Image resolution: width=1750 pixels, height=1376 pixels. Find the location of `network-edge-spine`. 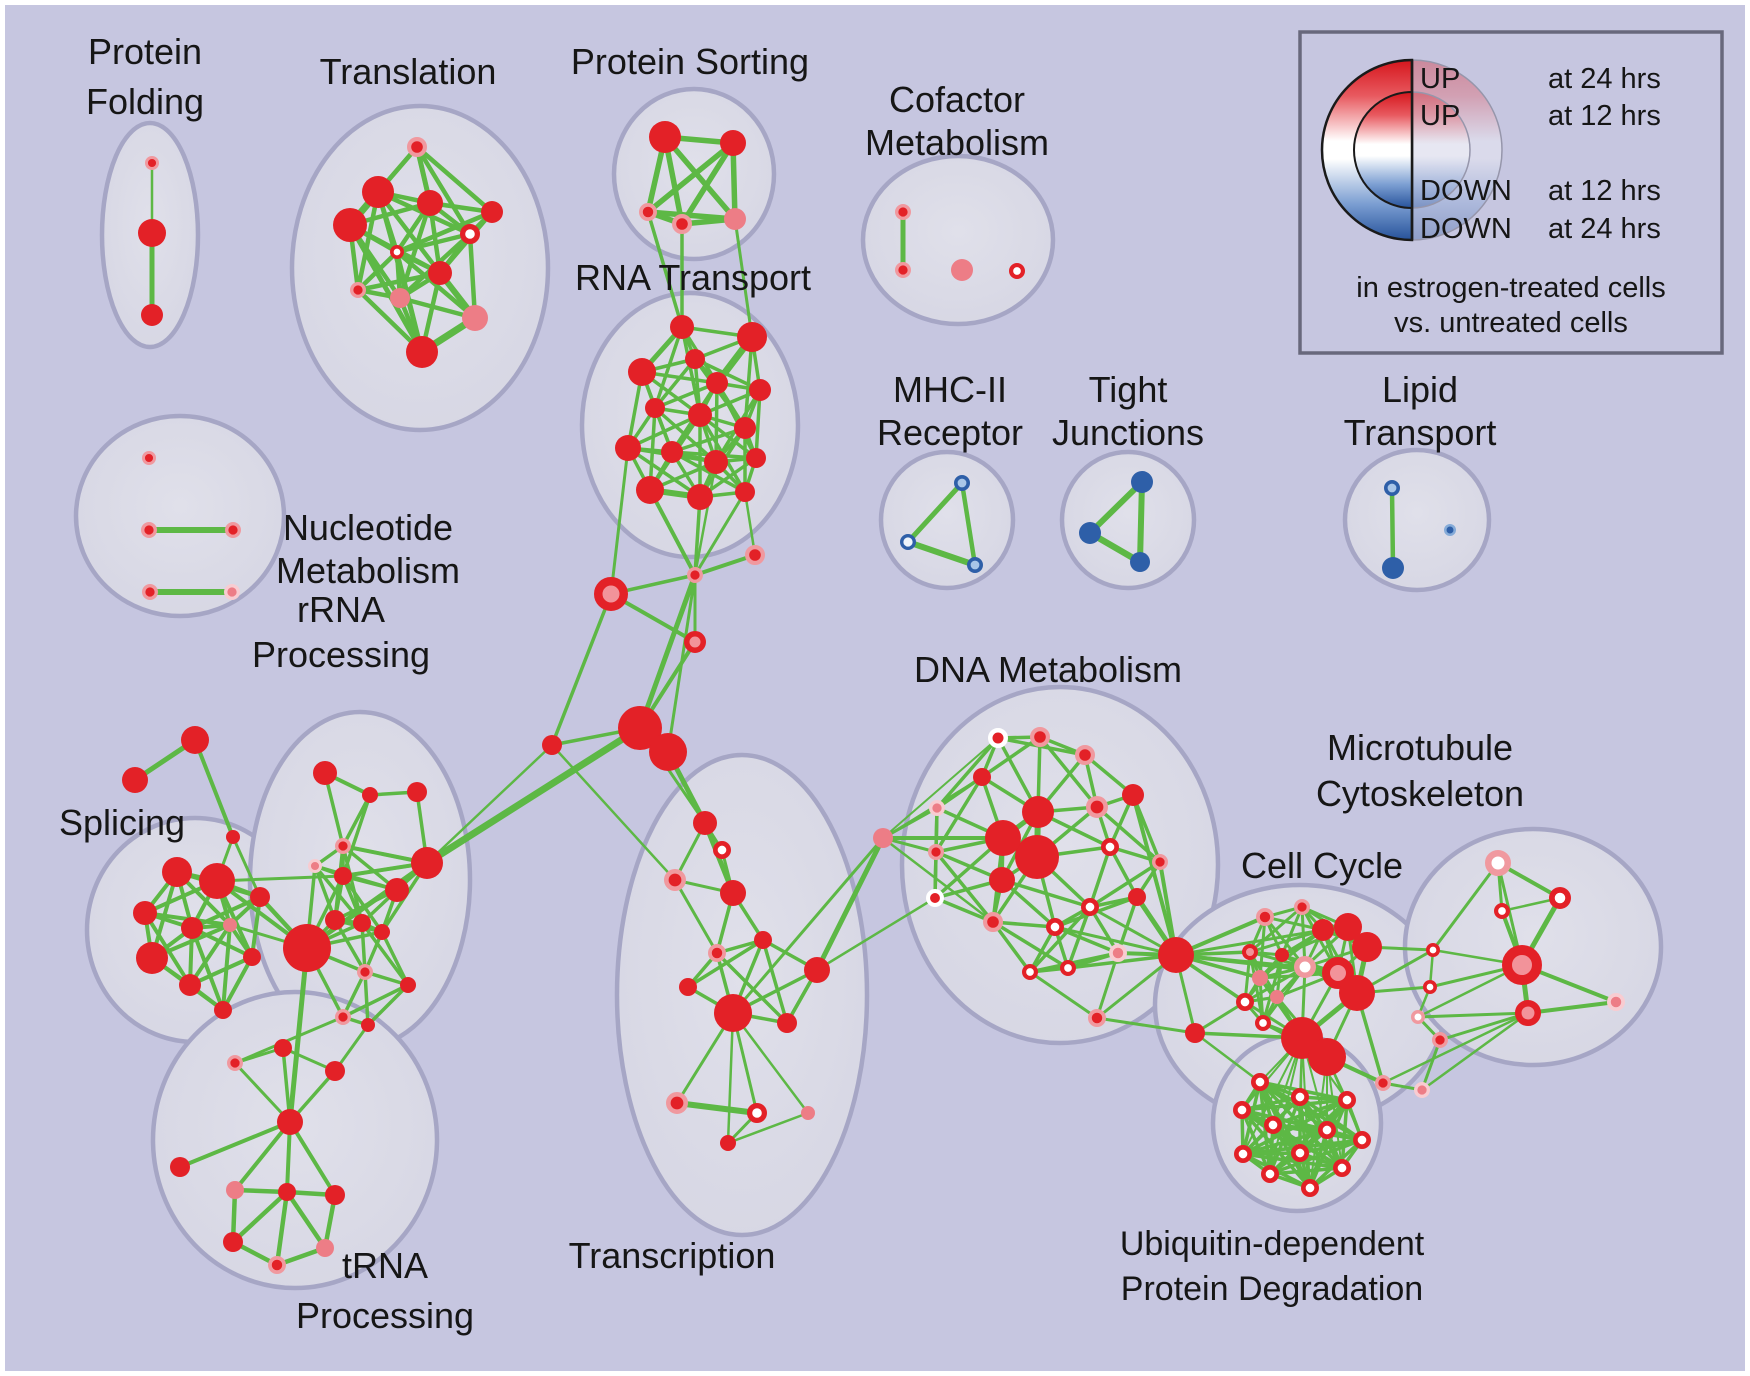

network-edge-spine is located at coordinates (667, 651).